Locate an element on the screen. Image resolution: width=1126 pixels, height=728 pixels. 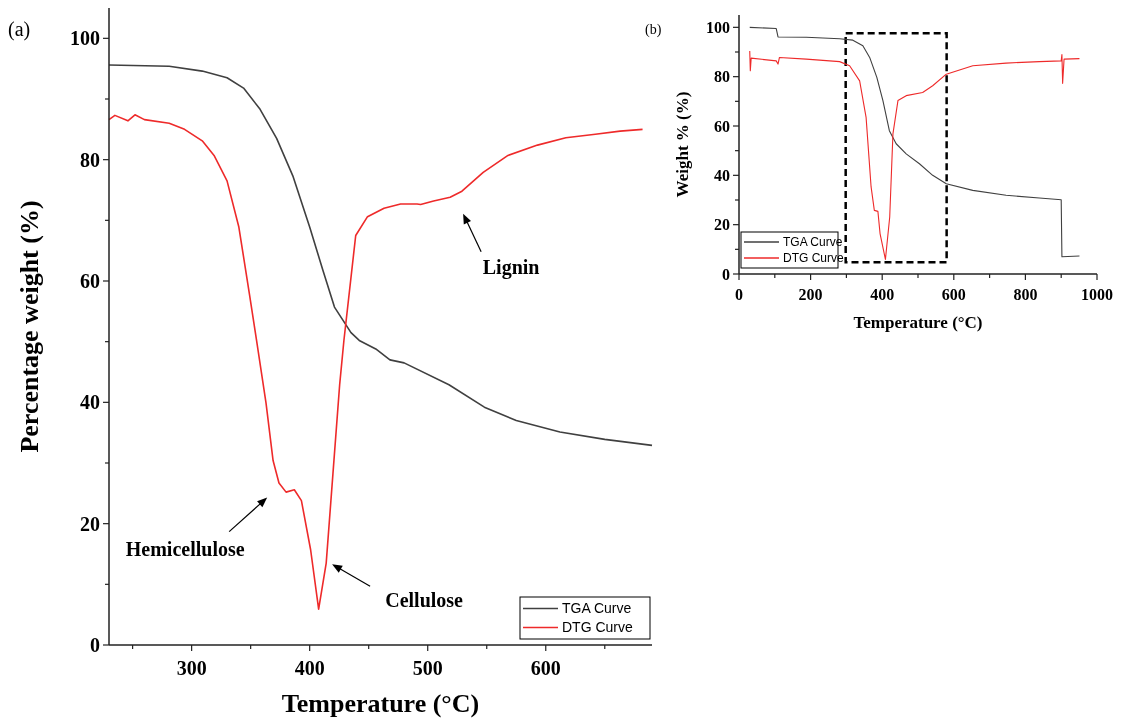
y-axis-title: Percentage weight (%) is located at coordinates (29, 326).